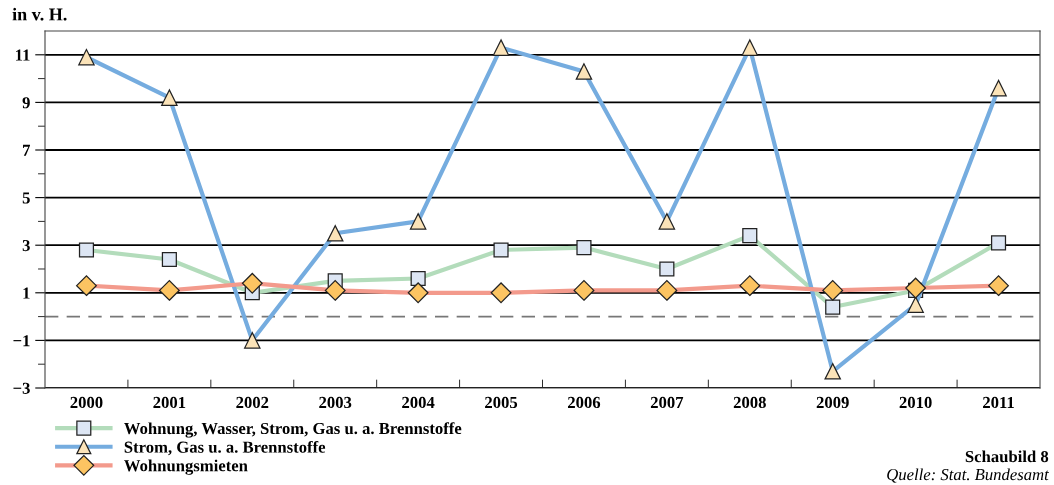 The image size is (1054, 485). I want to click on source-note: Quelle: Stat. Bundesamt, so click(968, 475).